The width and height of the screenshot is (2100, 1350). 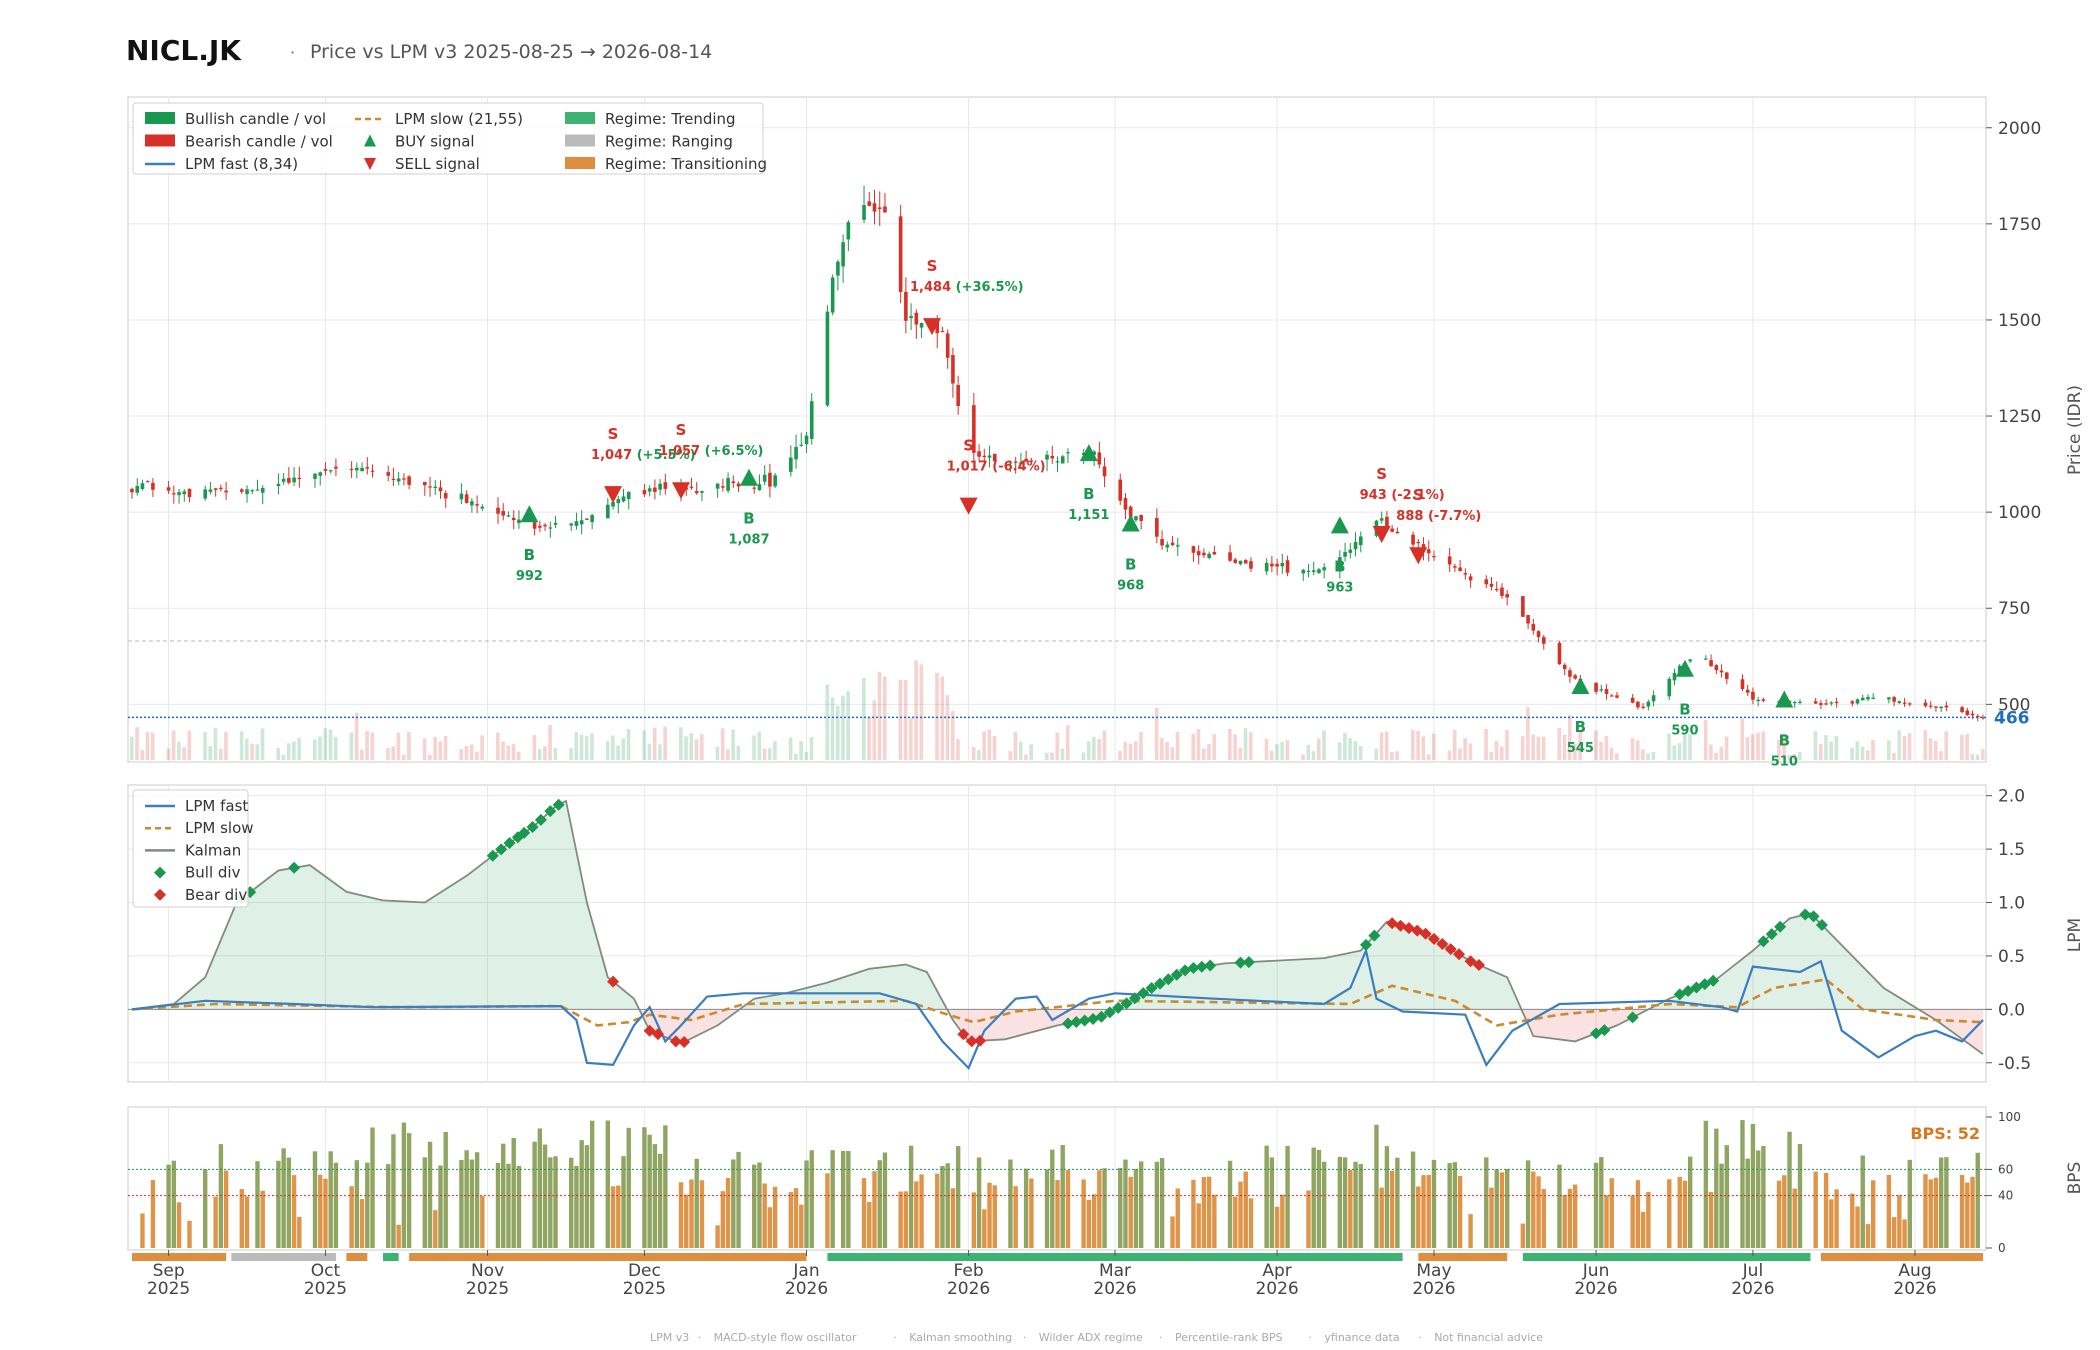 I want to click on legend-label: LPM slow, so click(x=219, y=828).